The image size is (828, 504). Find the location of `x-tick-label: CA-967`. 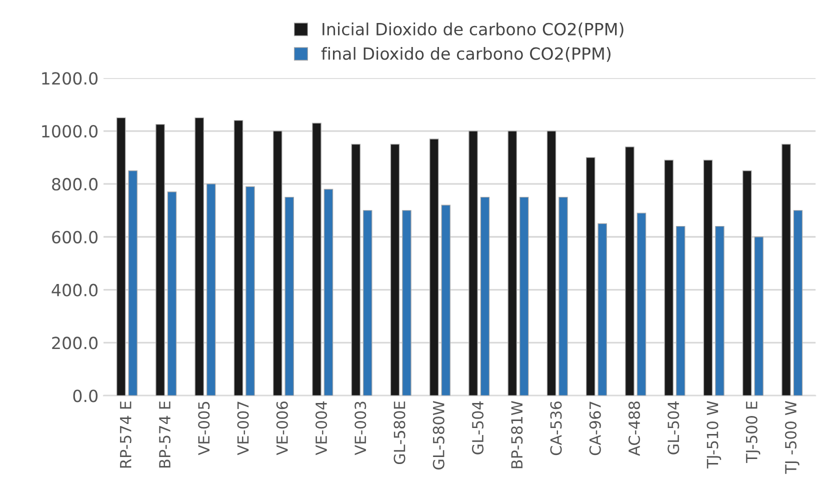

x-tick-label: CA-967 is located at coordinates (595, 429).